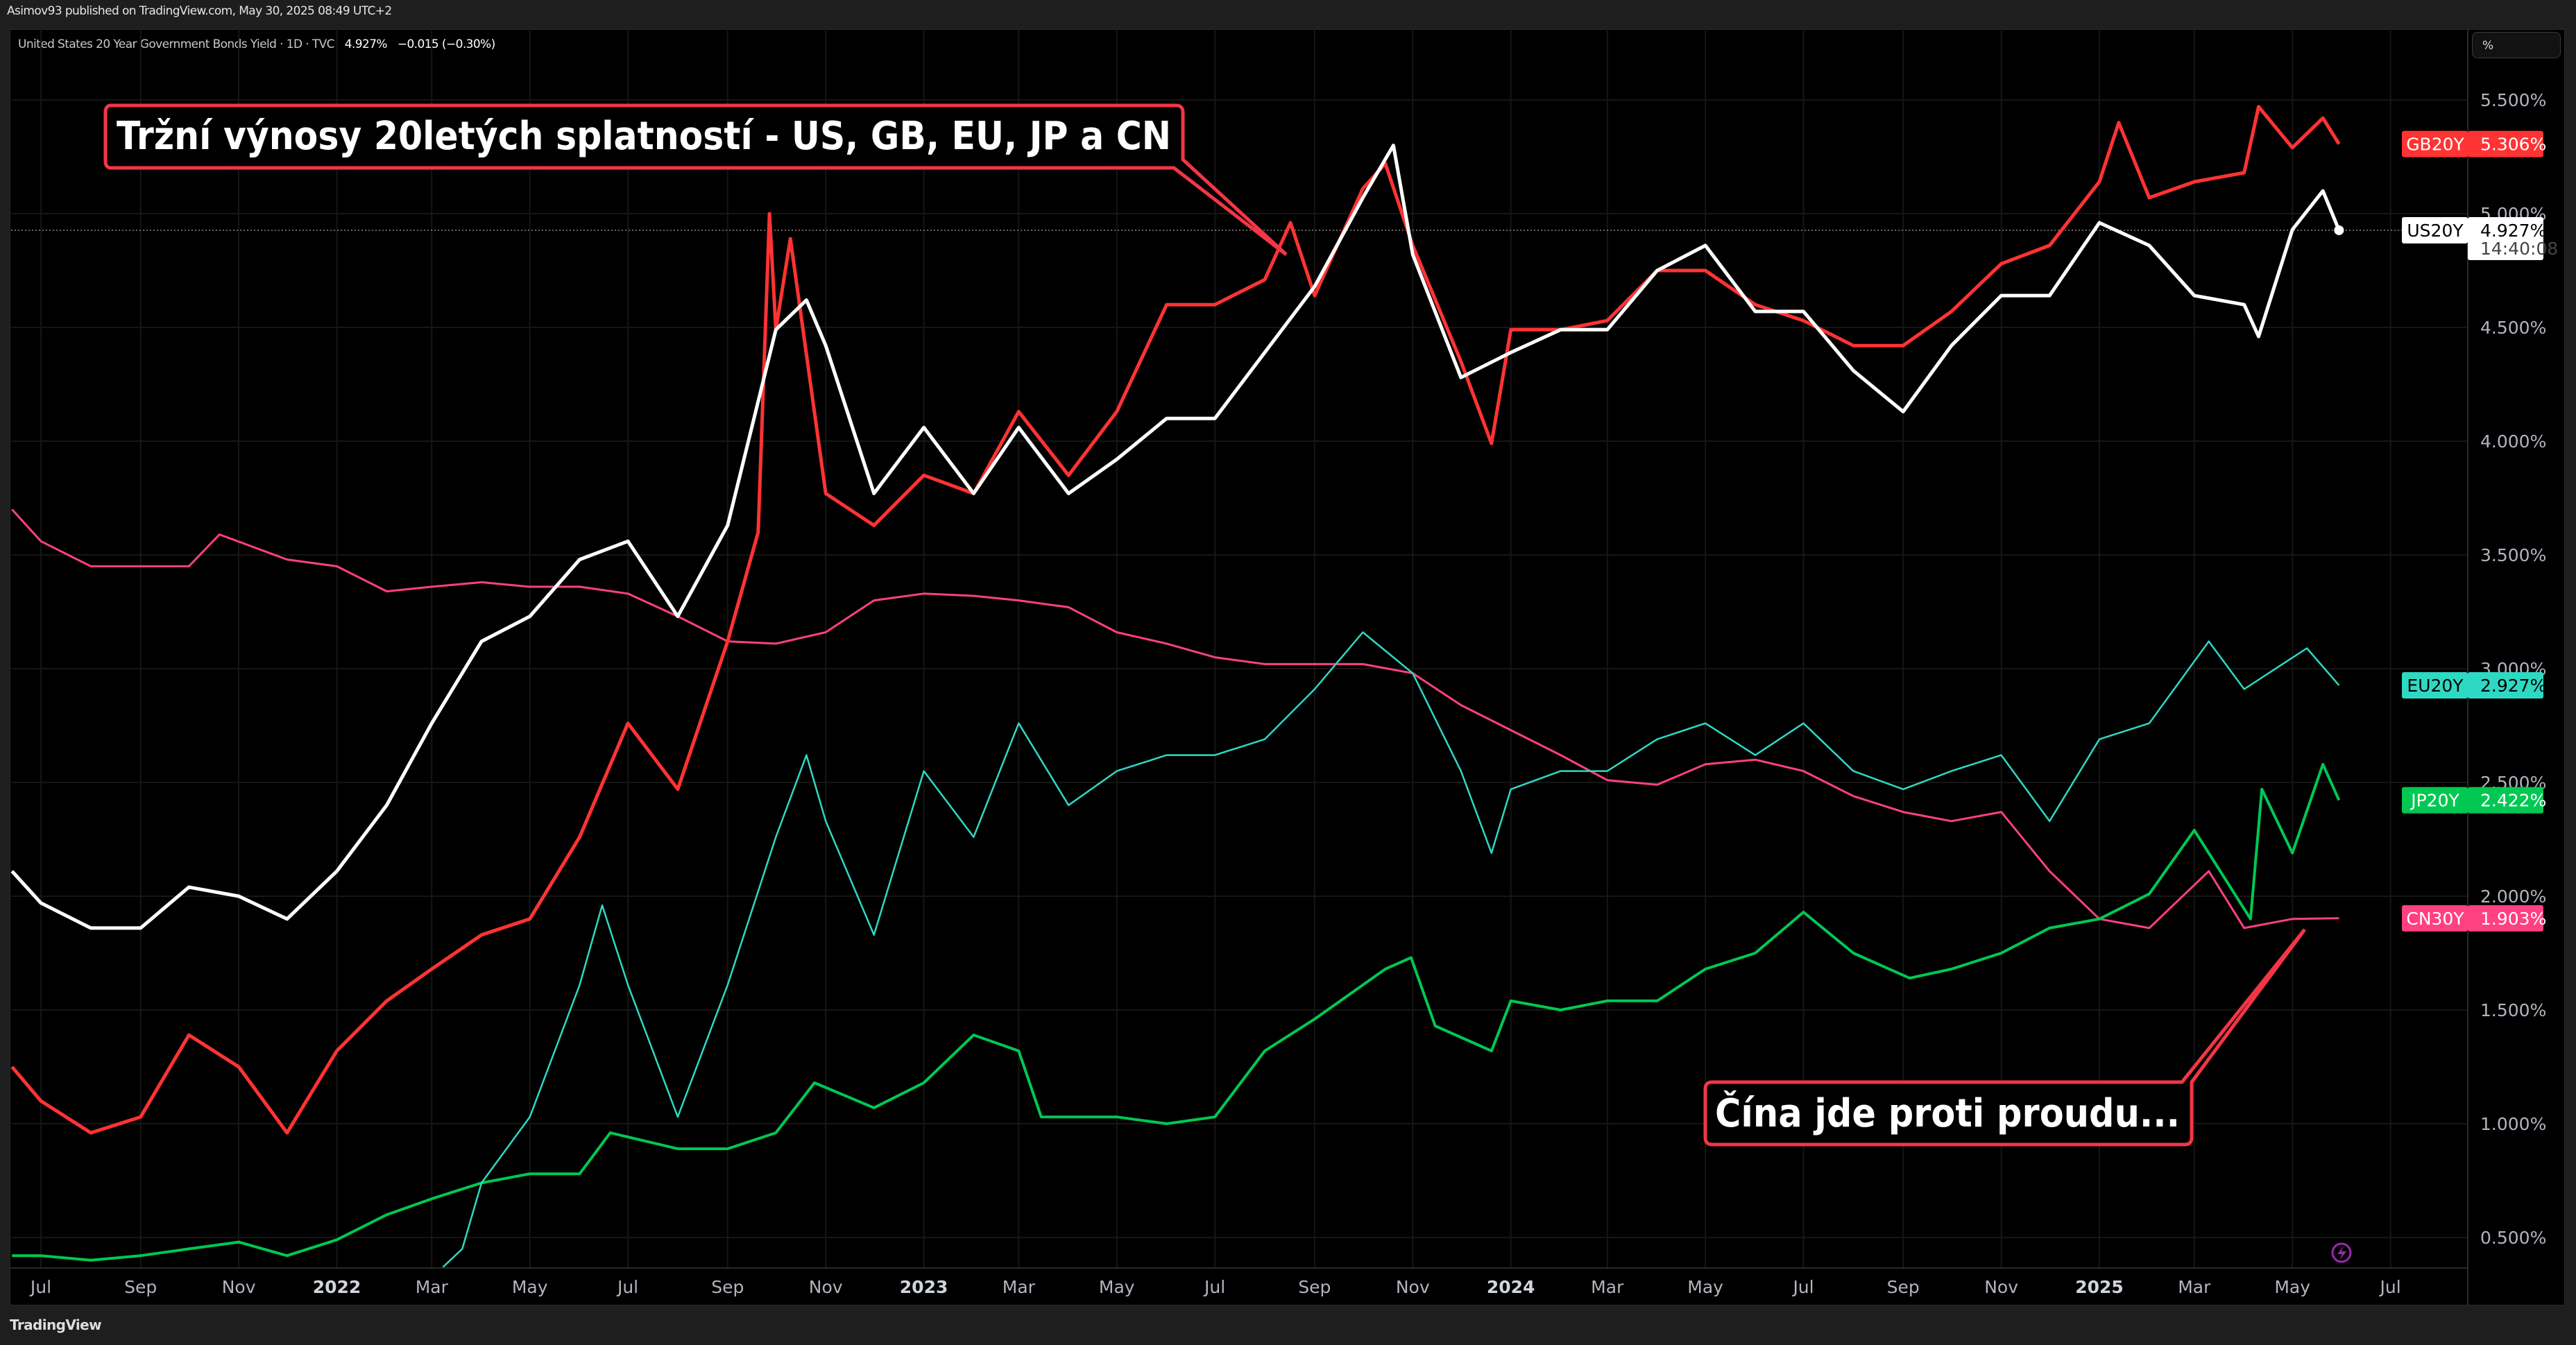  I want to click on y-tick-label: 2.000%, so click(2513, 896).